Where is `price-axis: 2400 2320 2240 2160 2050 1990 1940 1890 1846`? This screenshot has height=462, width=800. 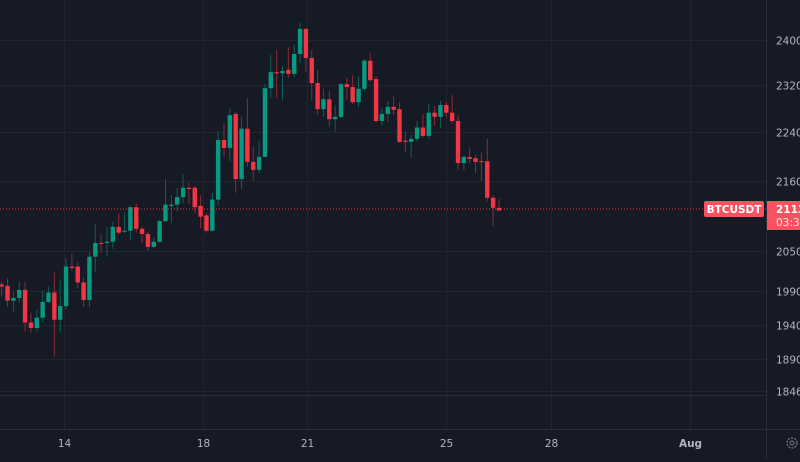
price-axis: 2400 2320 2240 2160 2050 1990 1940 1890 1846 is located at coordinates (788, 217).